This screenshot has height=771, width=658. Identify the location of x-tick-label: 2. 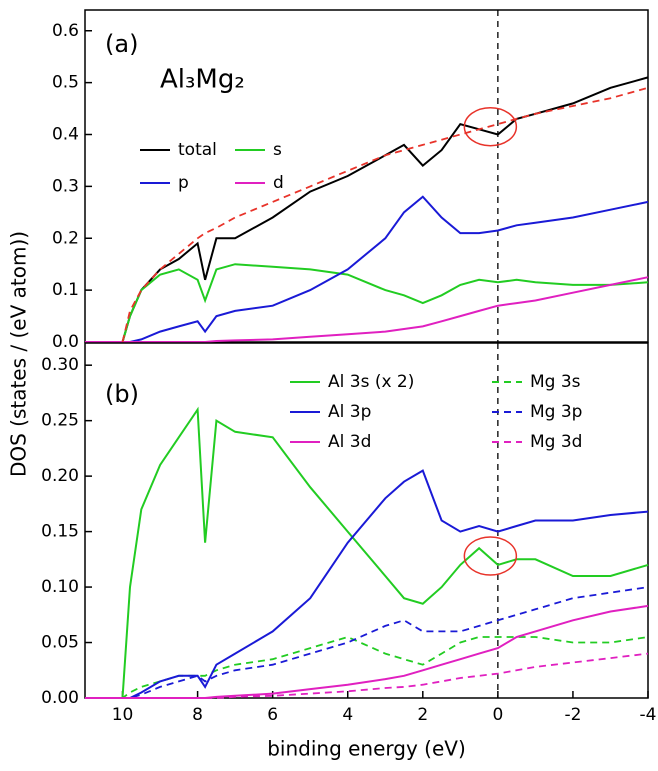
(422, 715).